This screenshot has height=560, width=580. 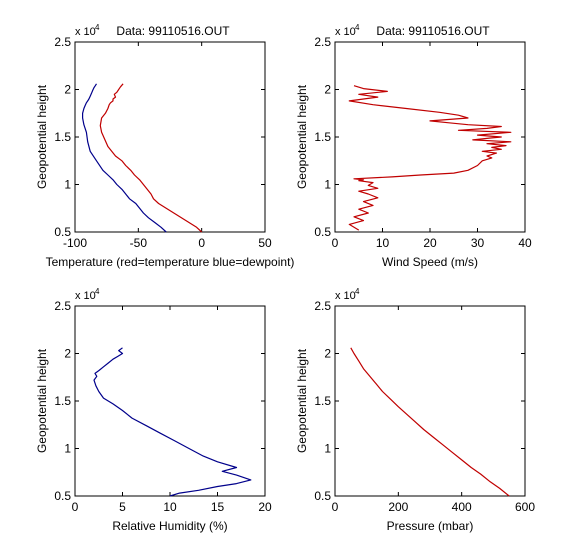 I want to click on x-tick-label: 15, so click(x=218, y=507).